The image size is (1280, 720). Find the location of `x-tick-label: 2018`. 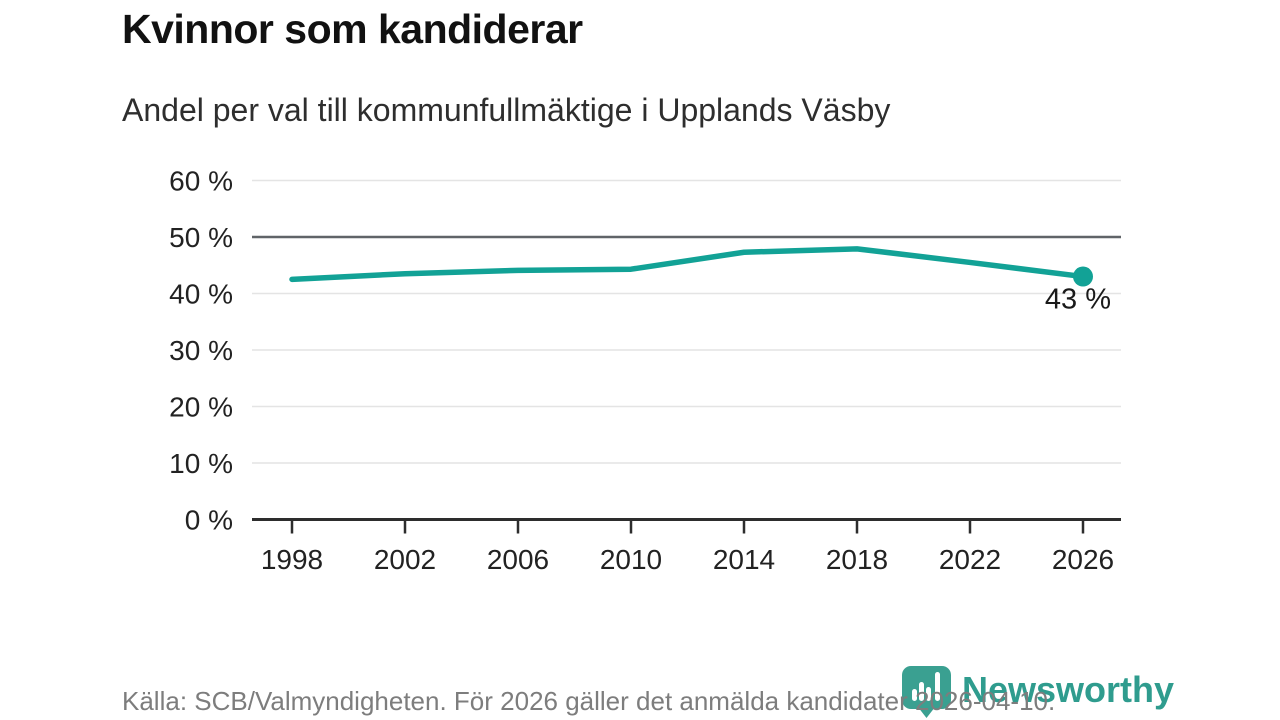

x-tick-label: 2018 is located at coordinates (857, 559).